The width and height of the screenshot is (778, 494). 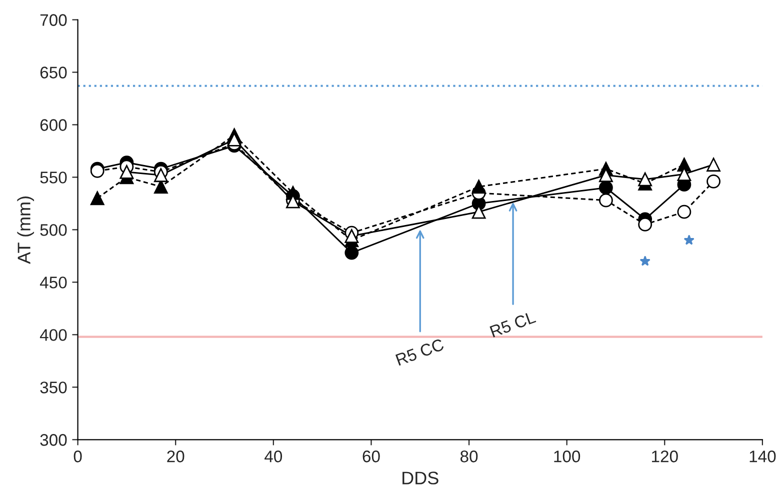 I want to click on annotation: R5 CL, so click(x=513, y=324).